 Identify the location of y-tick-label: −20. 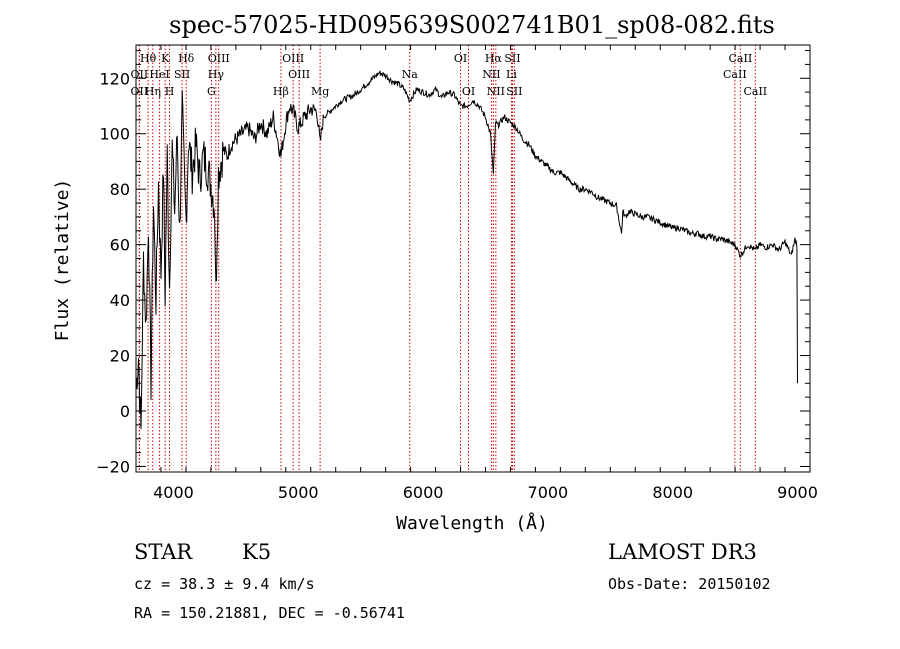
(113, 466).